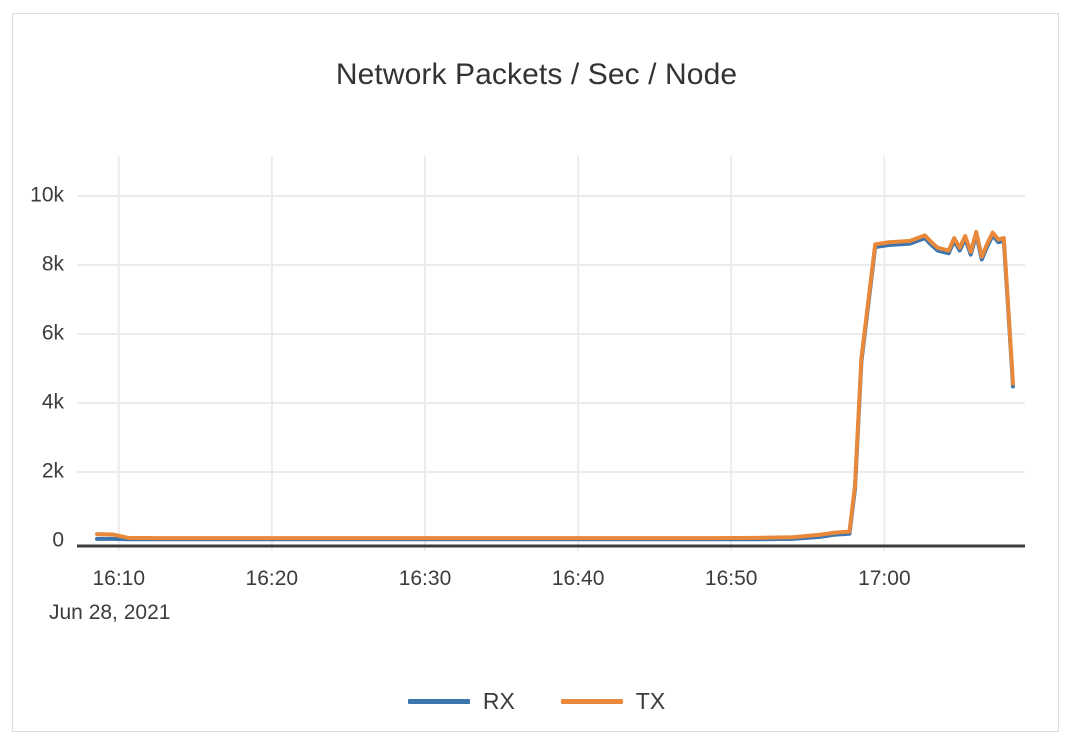 The width and height of the screenshot is (1072, 744). Describe the element at coordinates (650, 701) in the screenshot. I see `legend-label-tx: TX` at that location.